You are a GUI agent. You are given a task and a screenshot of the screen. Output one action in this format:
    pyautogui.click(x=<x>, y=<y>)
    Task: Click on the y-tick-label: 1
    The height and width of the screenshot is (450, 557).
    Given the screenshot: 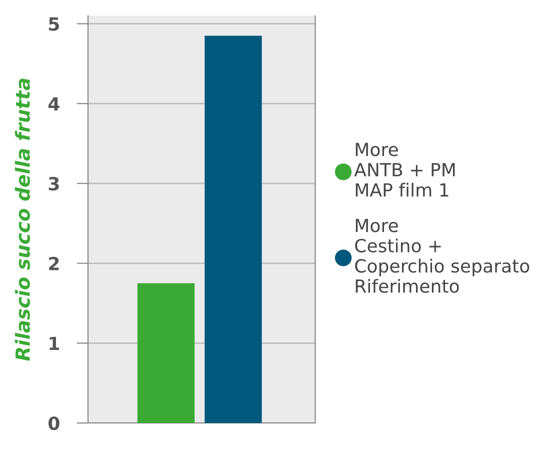 What is the action you would take?
    pyautogui.click(x=54, y=343)
    